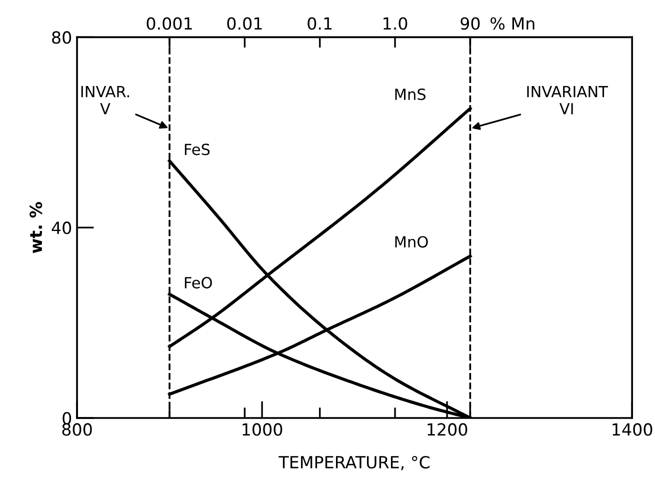 This screenshot has height=483, width=655. I want to click on y-tick-label: 40, so click(62, 228).